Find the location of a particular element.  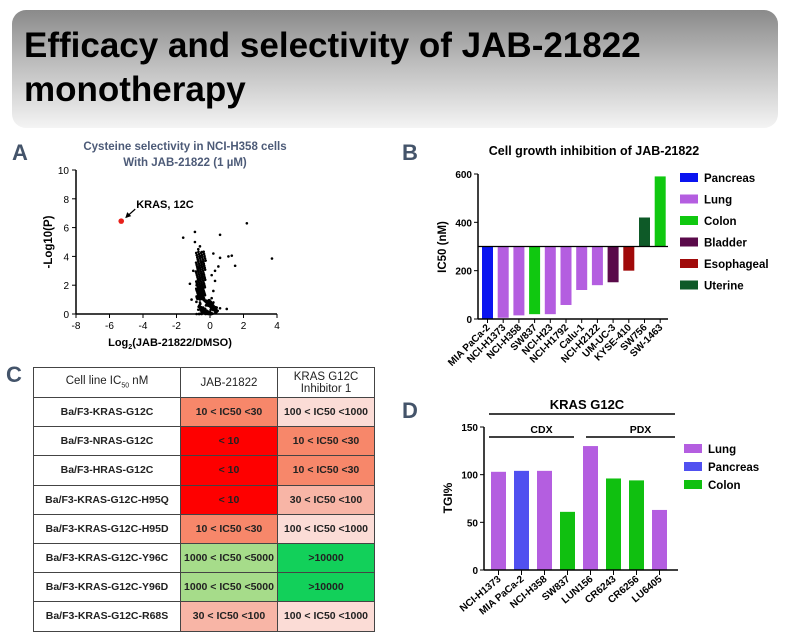

panel-label-d: D is located at coordinates (410, 410).